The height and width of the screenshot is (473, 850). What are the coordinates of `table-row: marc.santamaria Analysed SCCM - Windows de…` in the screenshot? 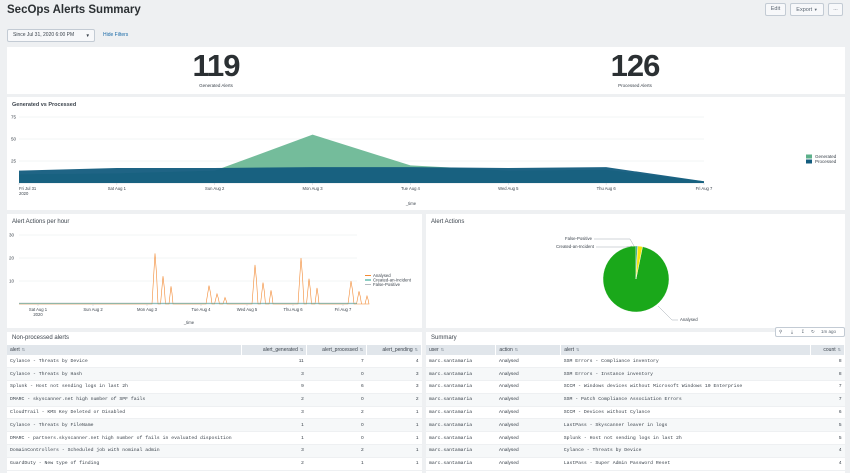 It's located at (635, 387).